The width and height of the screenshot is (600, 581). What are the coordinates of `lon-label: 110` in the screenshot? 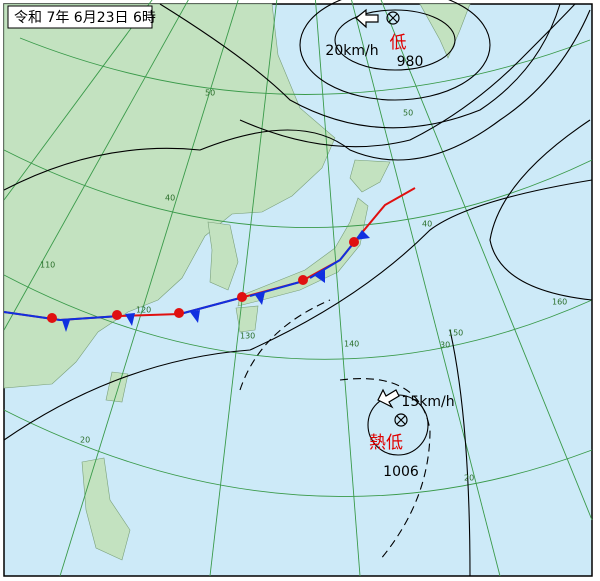 It's located at (47, 265).